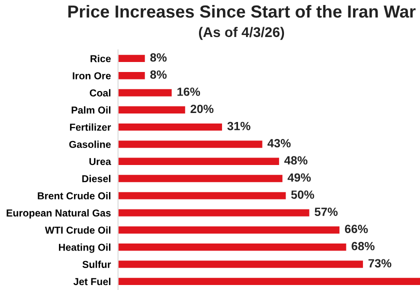 Image resolution: width=420 pixels, height=290 pixels. Describe the element at coordinates (100, 92) in the screenshot. I see `y-tick-label: Coal` at that location.